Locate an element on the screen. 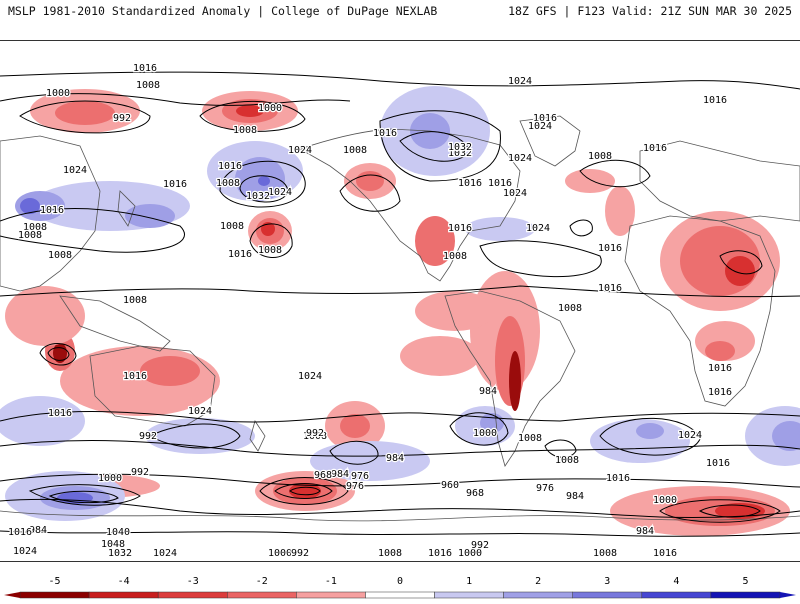 The height and width of the screenshot is (604, 800). isobar-label: 968 is located at coordinates (475, 493).